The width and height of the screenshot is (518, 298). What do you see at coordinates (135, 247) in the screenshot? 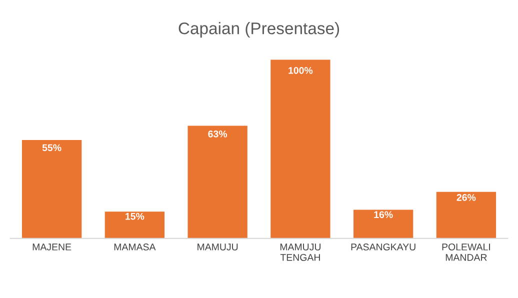
I see `x-tick-label: MAMASA` at bounding box center [135, 247].